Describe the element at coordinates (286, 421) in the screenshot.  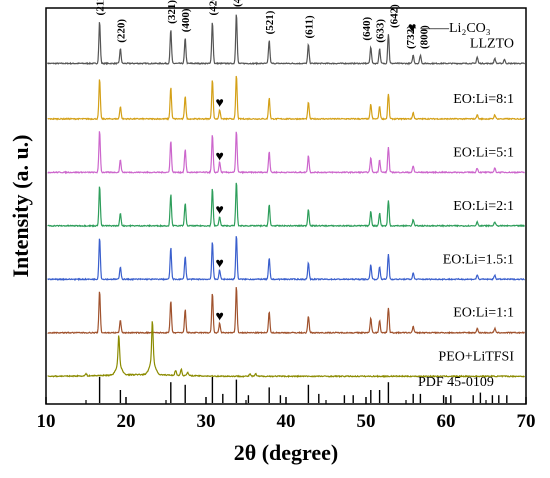
I see `x-tick-label: 40` at that location.